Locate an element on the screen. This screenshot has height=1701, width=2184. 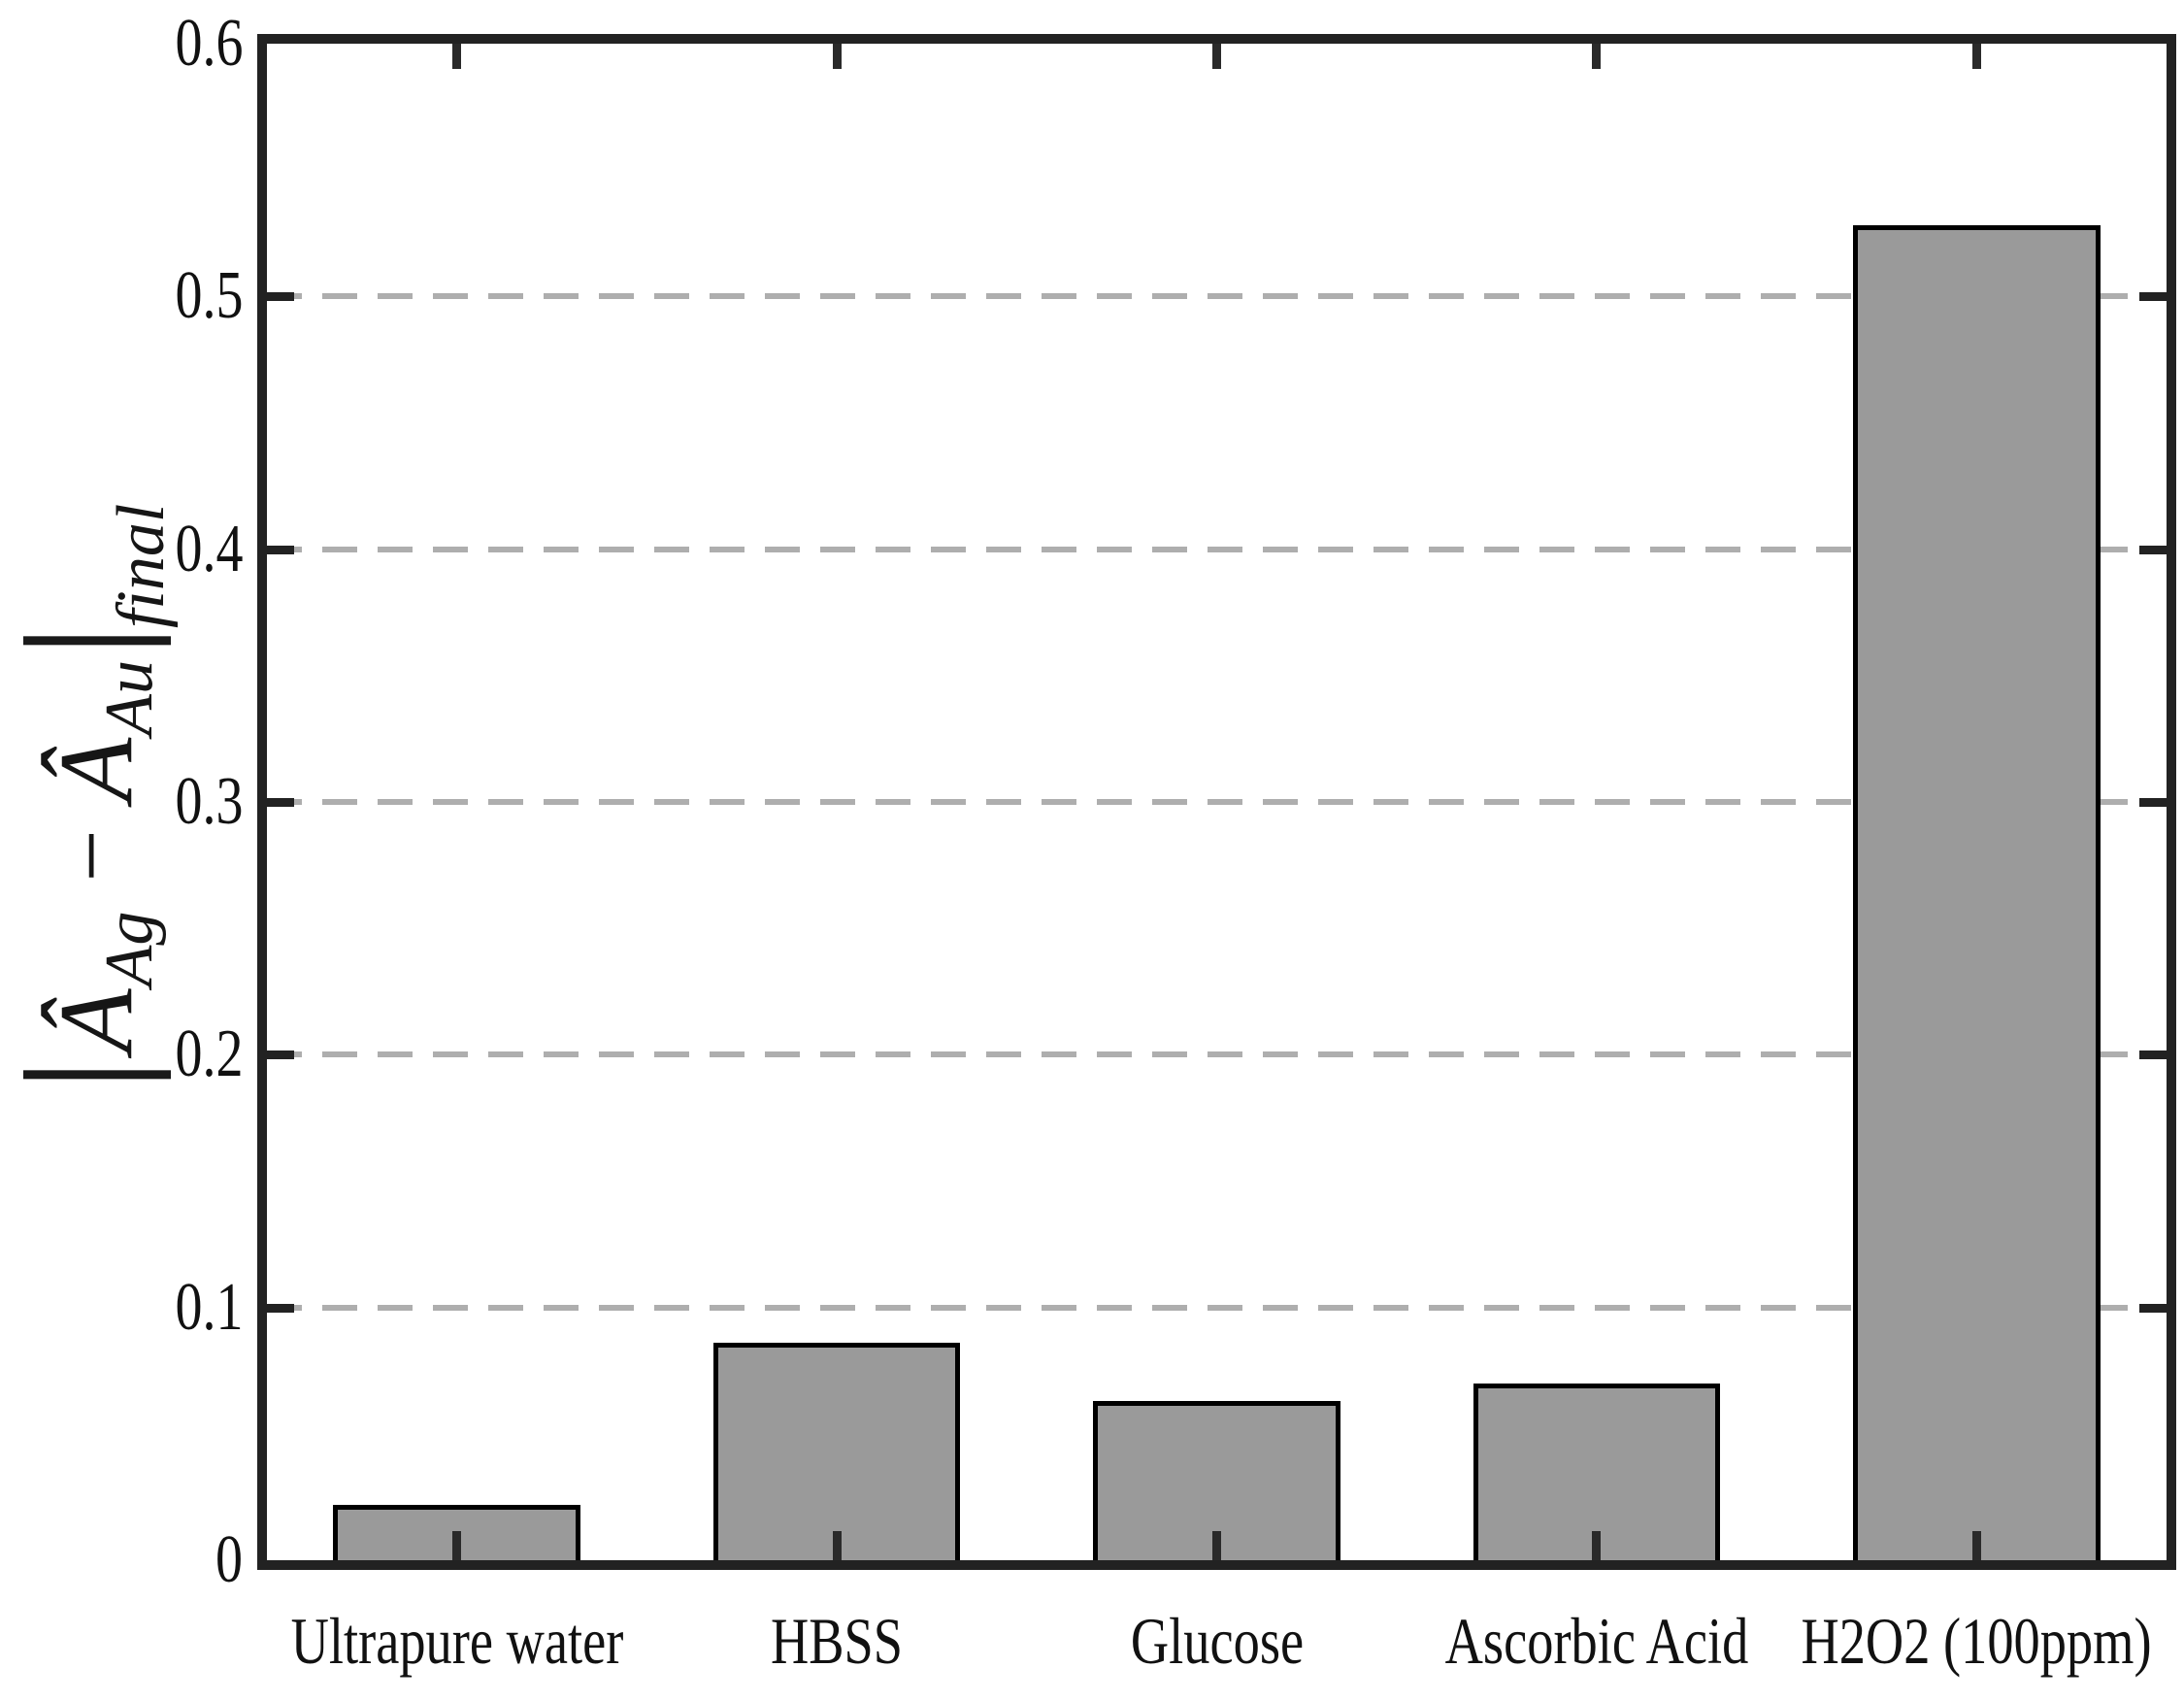
y-tick-label-0: 0 is located at coordinates (226, 1560).